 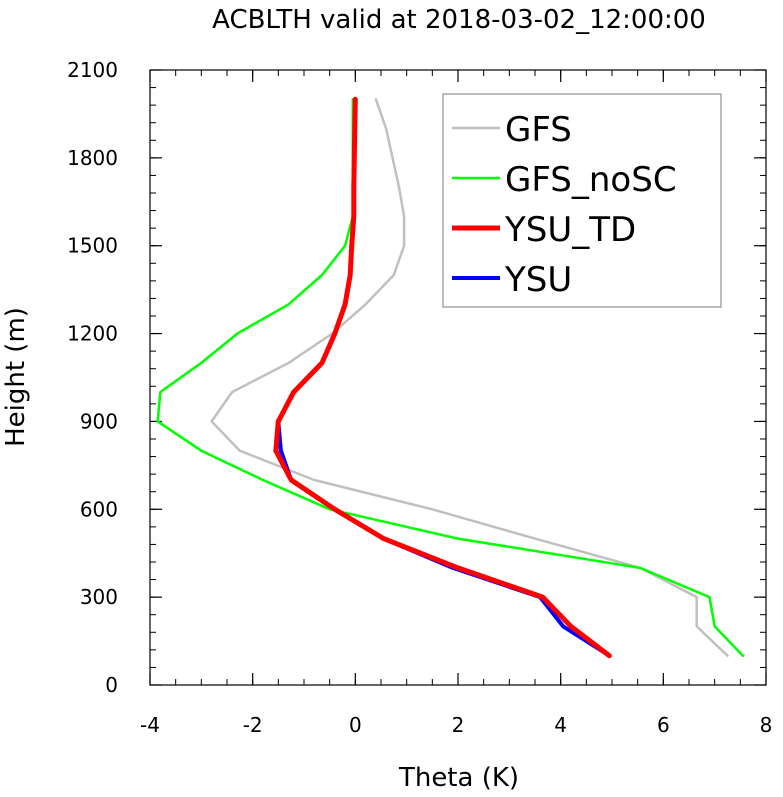 What do you see at coordinates (560, 725) in the screenshot?
I see `x-tick-label: 4` at bounding box center [560, 725].